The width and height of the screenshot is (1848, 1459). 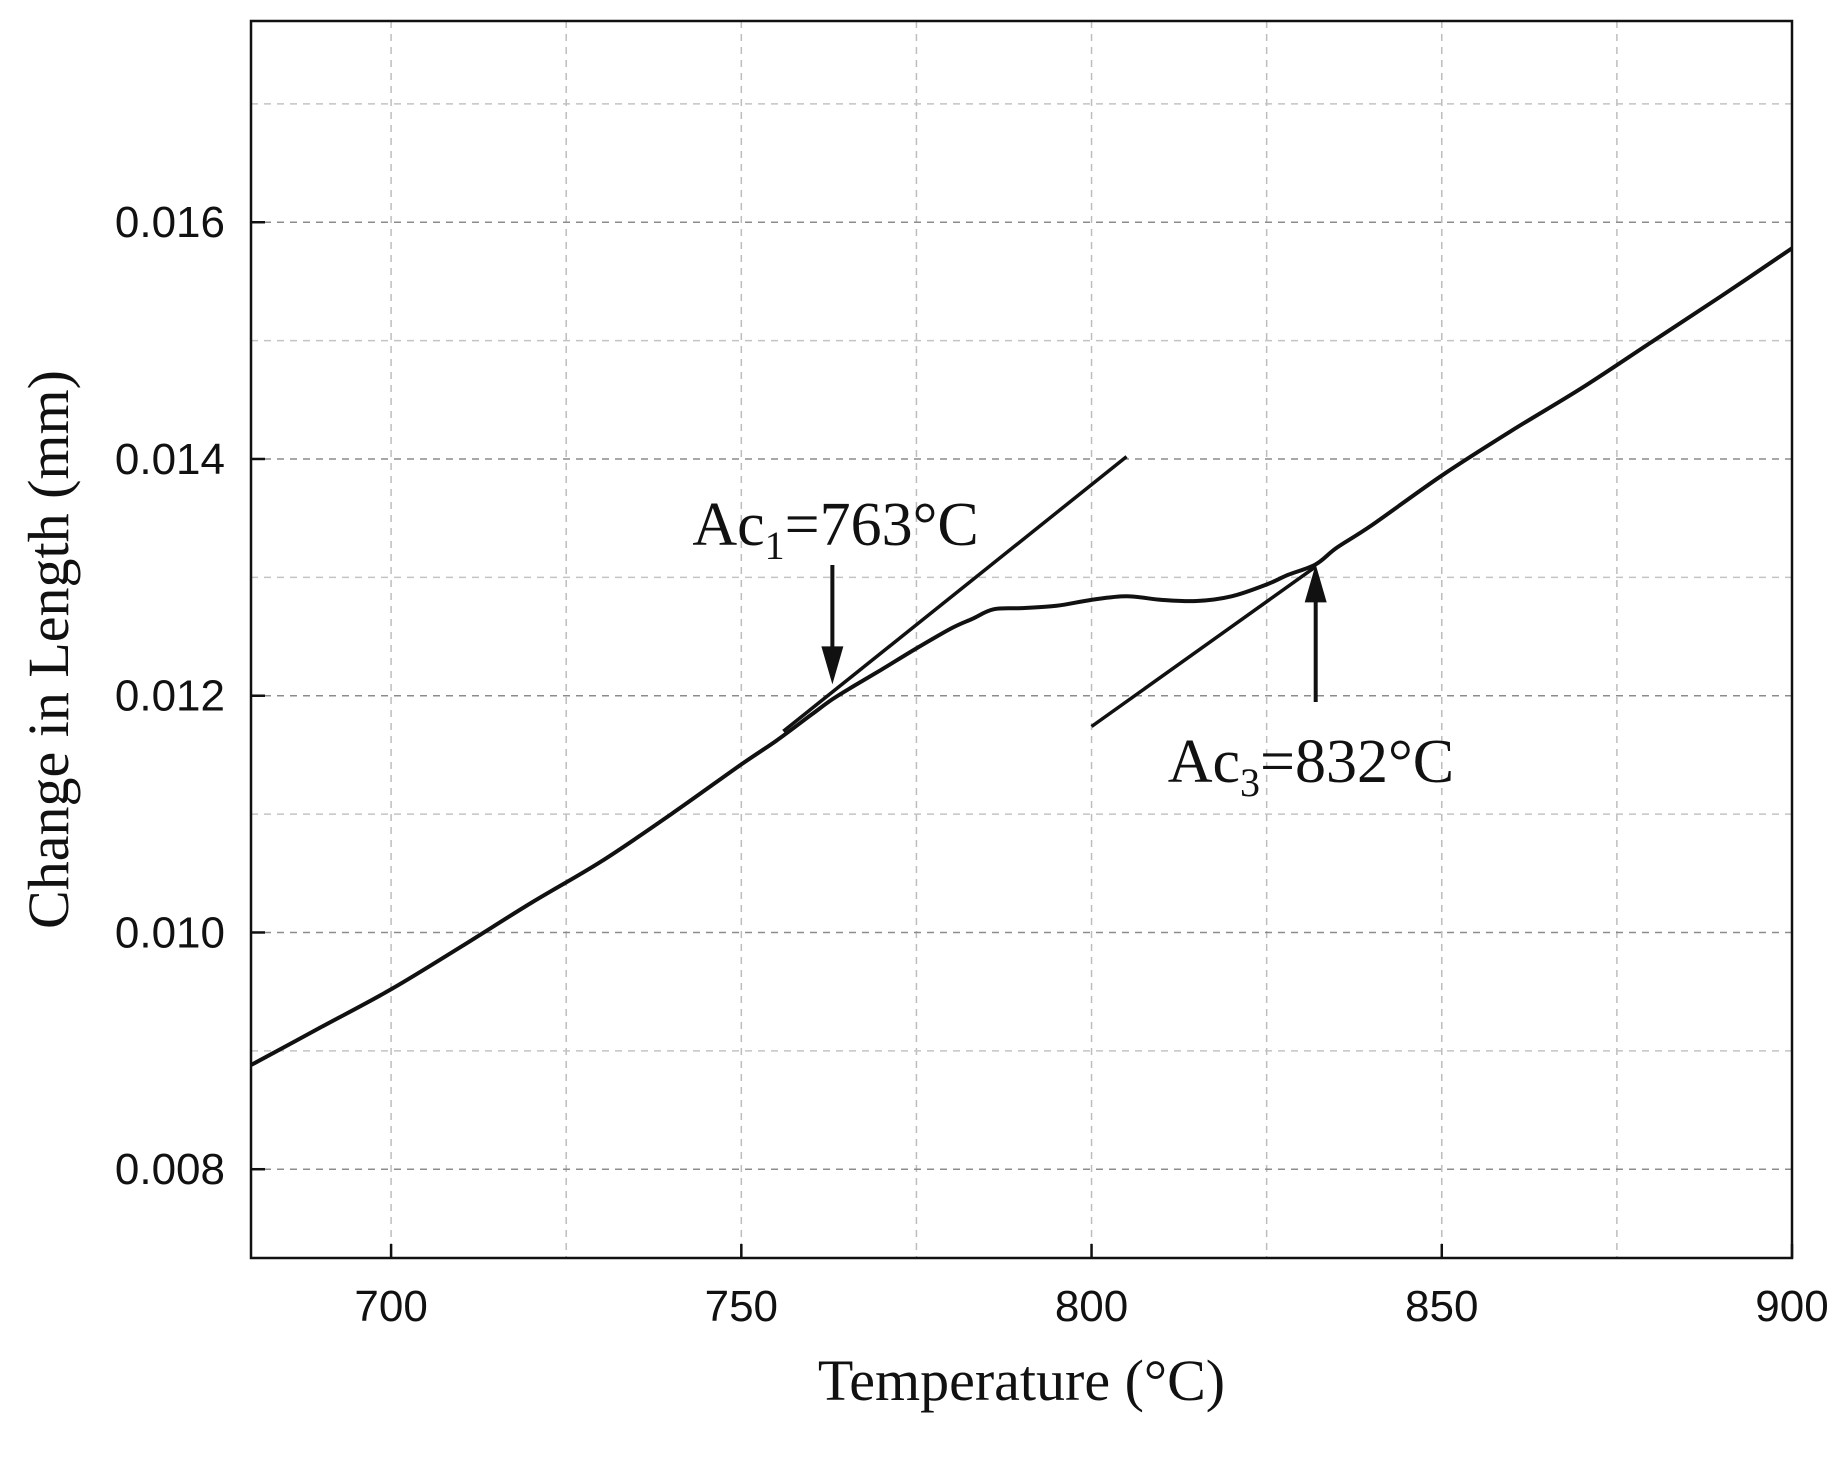 What do you see at coordinates (1791, 1306) in the screenshot?
I see `x-tick-label: 900` at bounding box center [1791, 1306].